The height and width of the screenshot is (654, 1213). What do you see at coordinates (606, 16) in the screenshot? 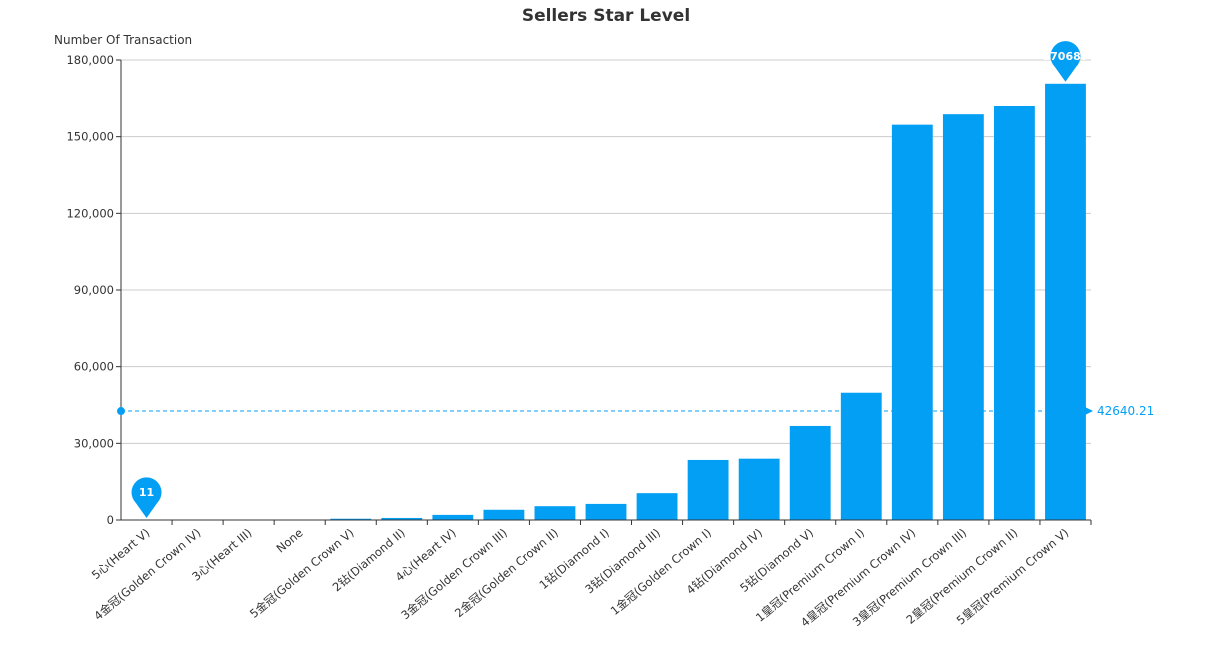
I see `chart-title: Sellers Star Level` at bounding box center [606, 16].